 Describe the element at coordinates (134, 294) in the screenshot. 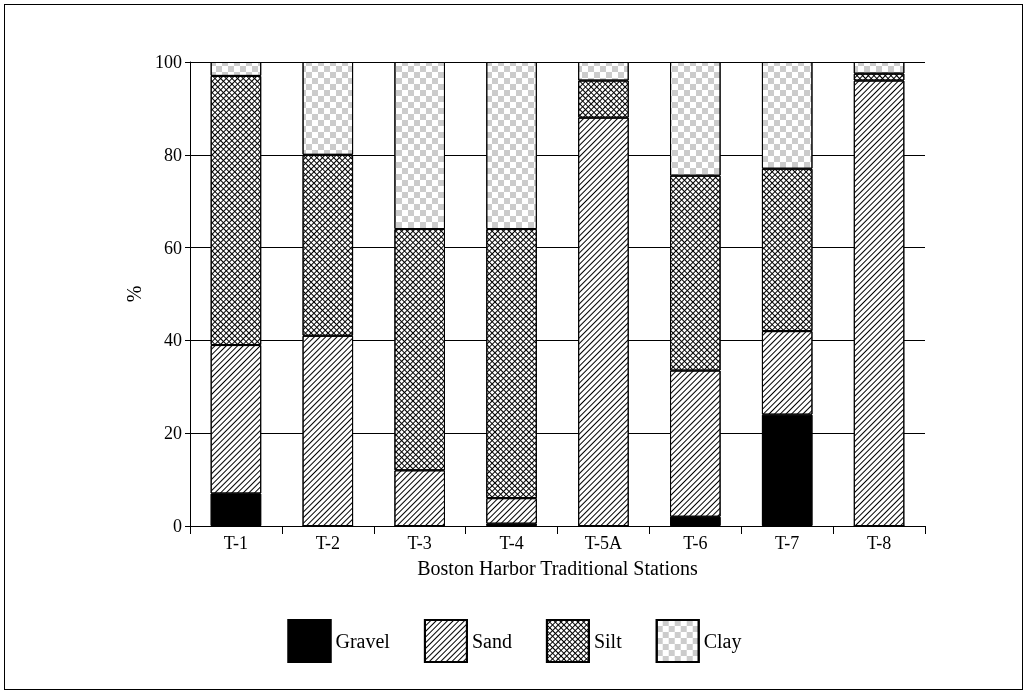

I see `y-axis-title: %` at that location.